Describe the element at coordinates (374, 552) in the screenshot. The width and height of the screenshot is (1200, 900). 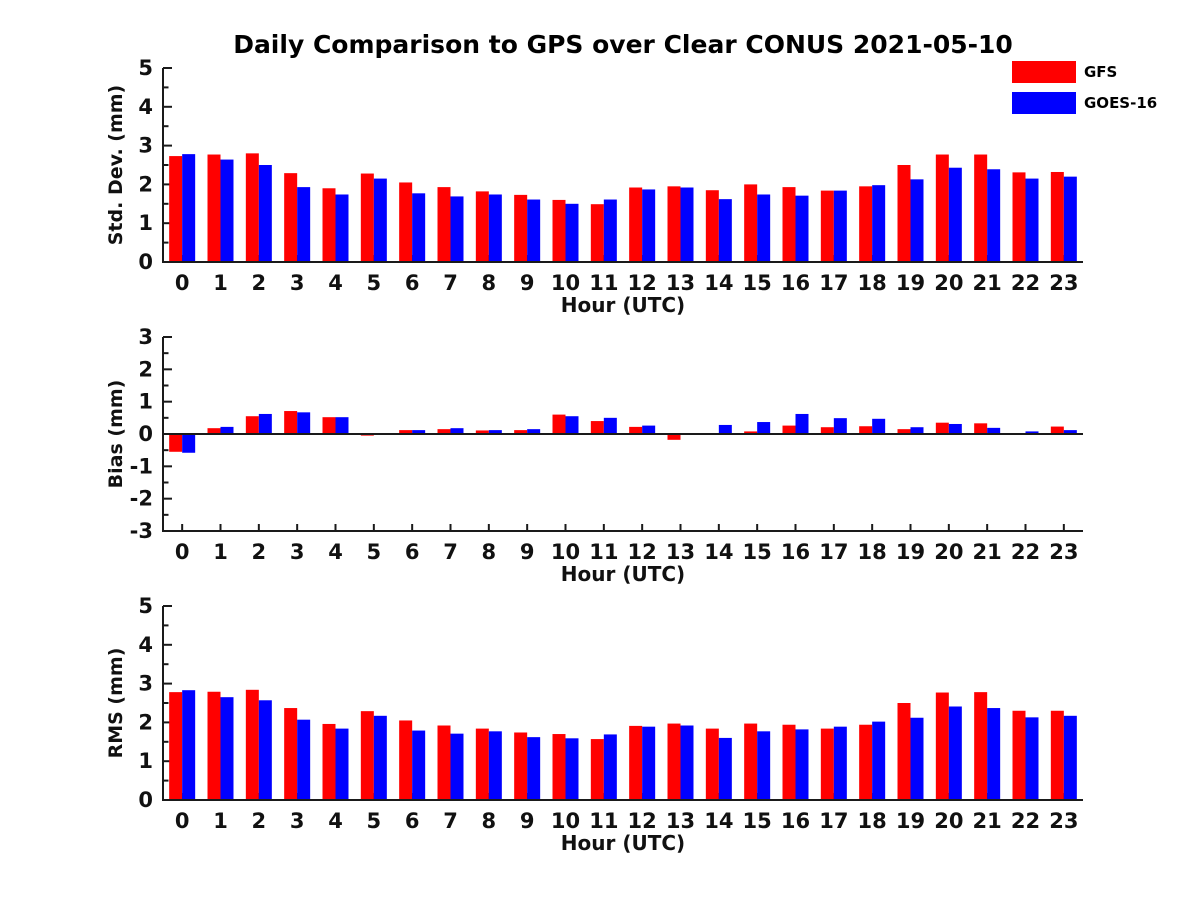
I see `bias-x-tick-label: 5` at that location.